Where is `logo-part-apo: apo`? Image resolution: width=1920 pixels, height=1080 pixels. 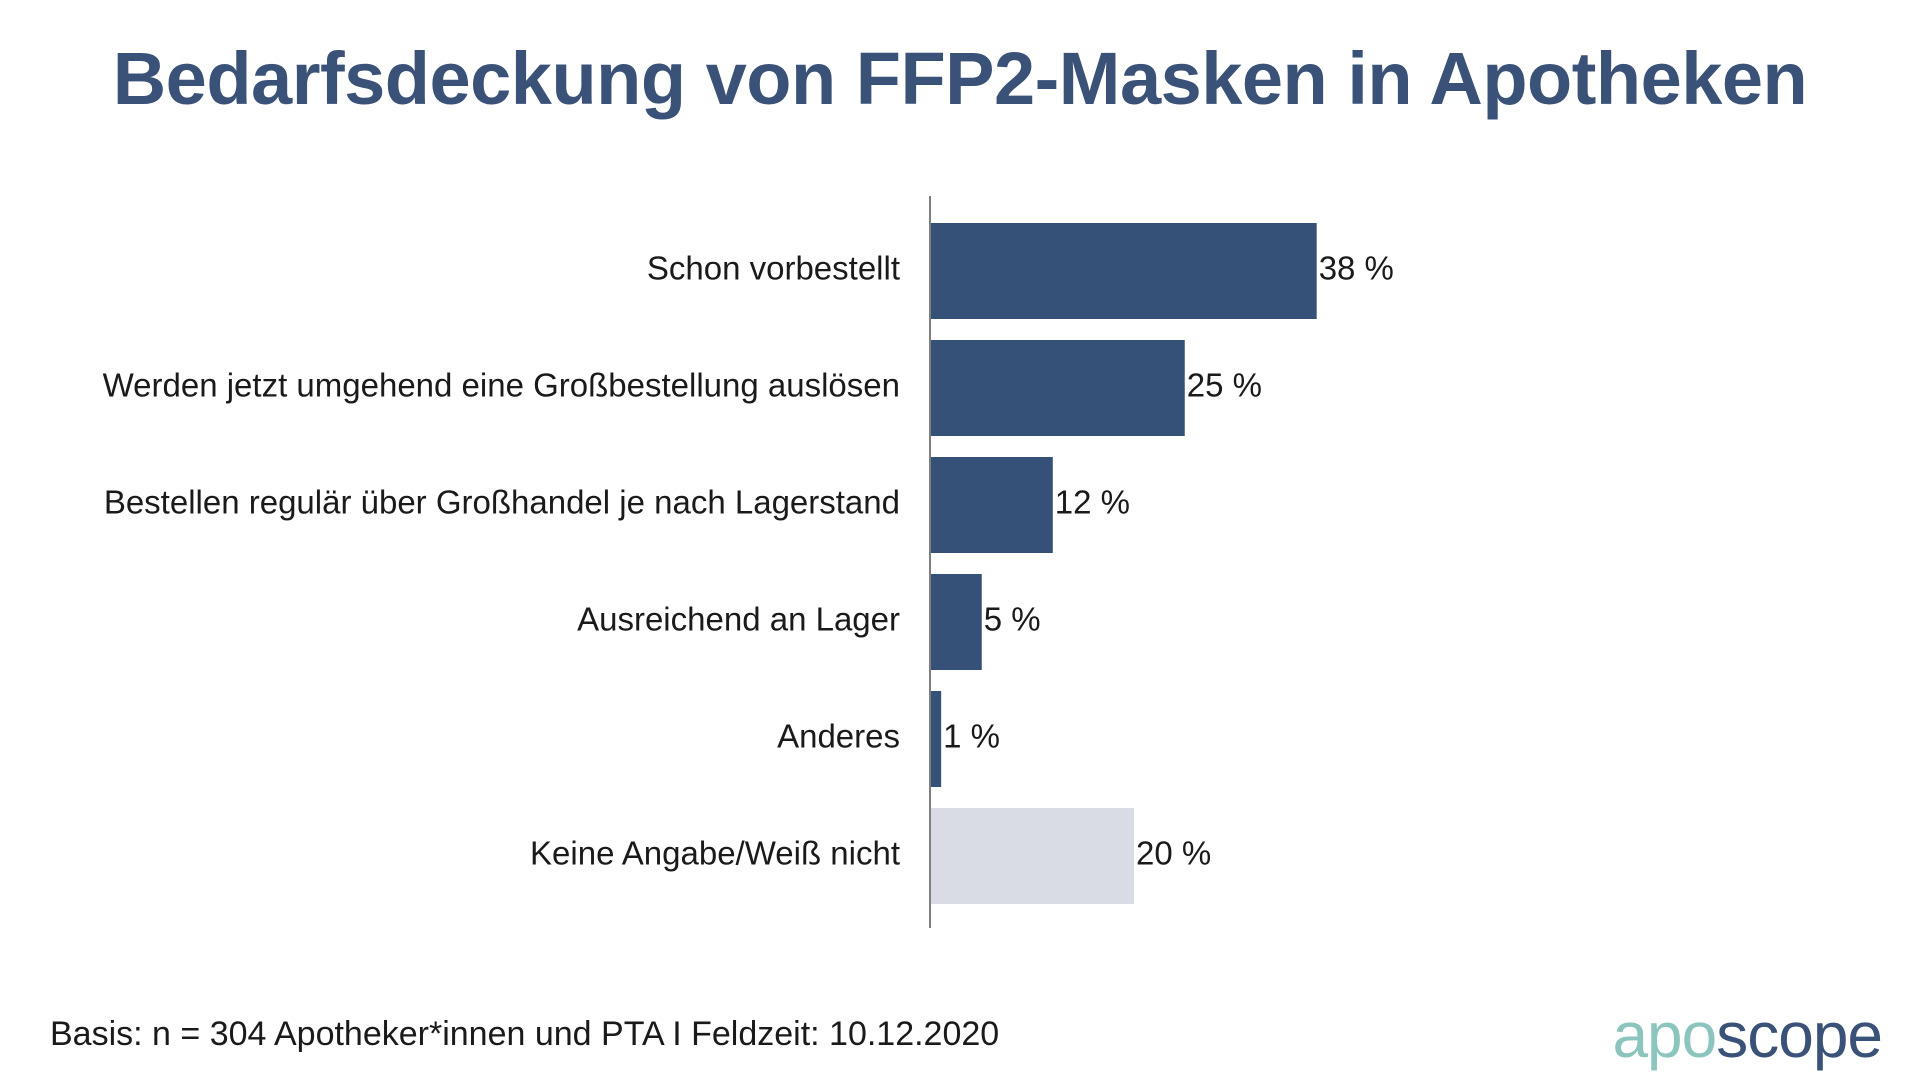
logo-part-apo: apo is located at coordinates (1664, 1035).